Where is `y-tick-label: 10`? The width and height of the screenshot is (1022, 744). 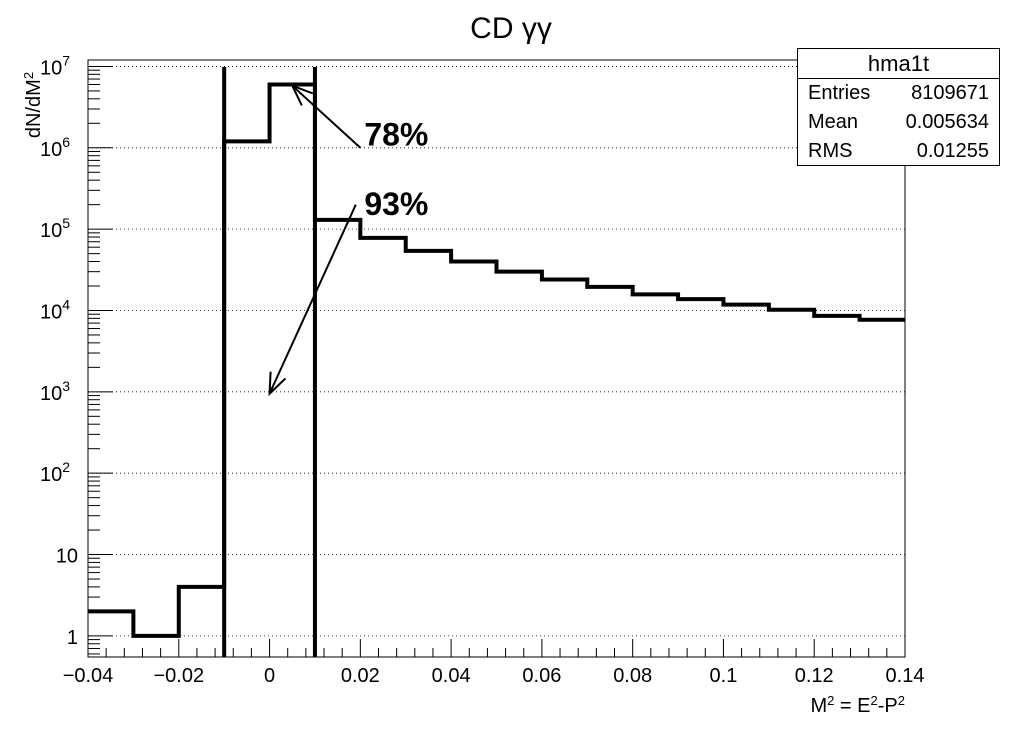
y-tick-label: 10 is located at coordinates (67, 557).